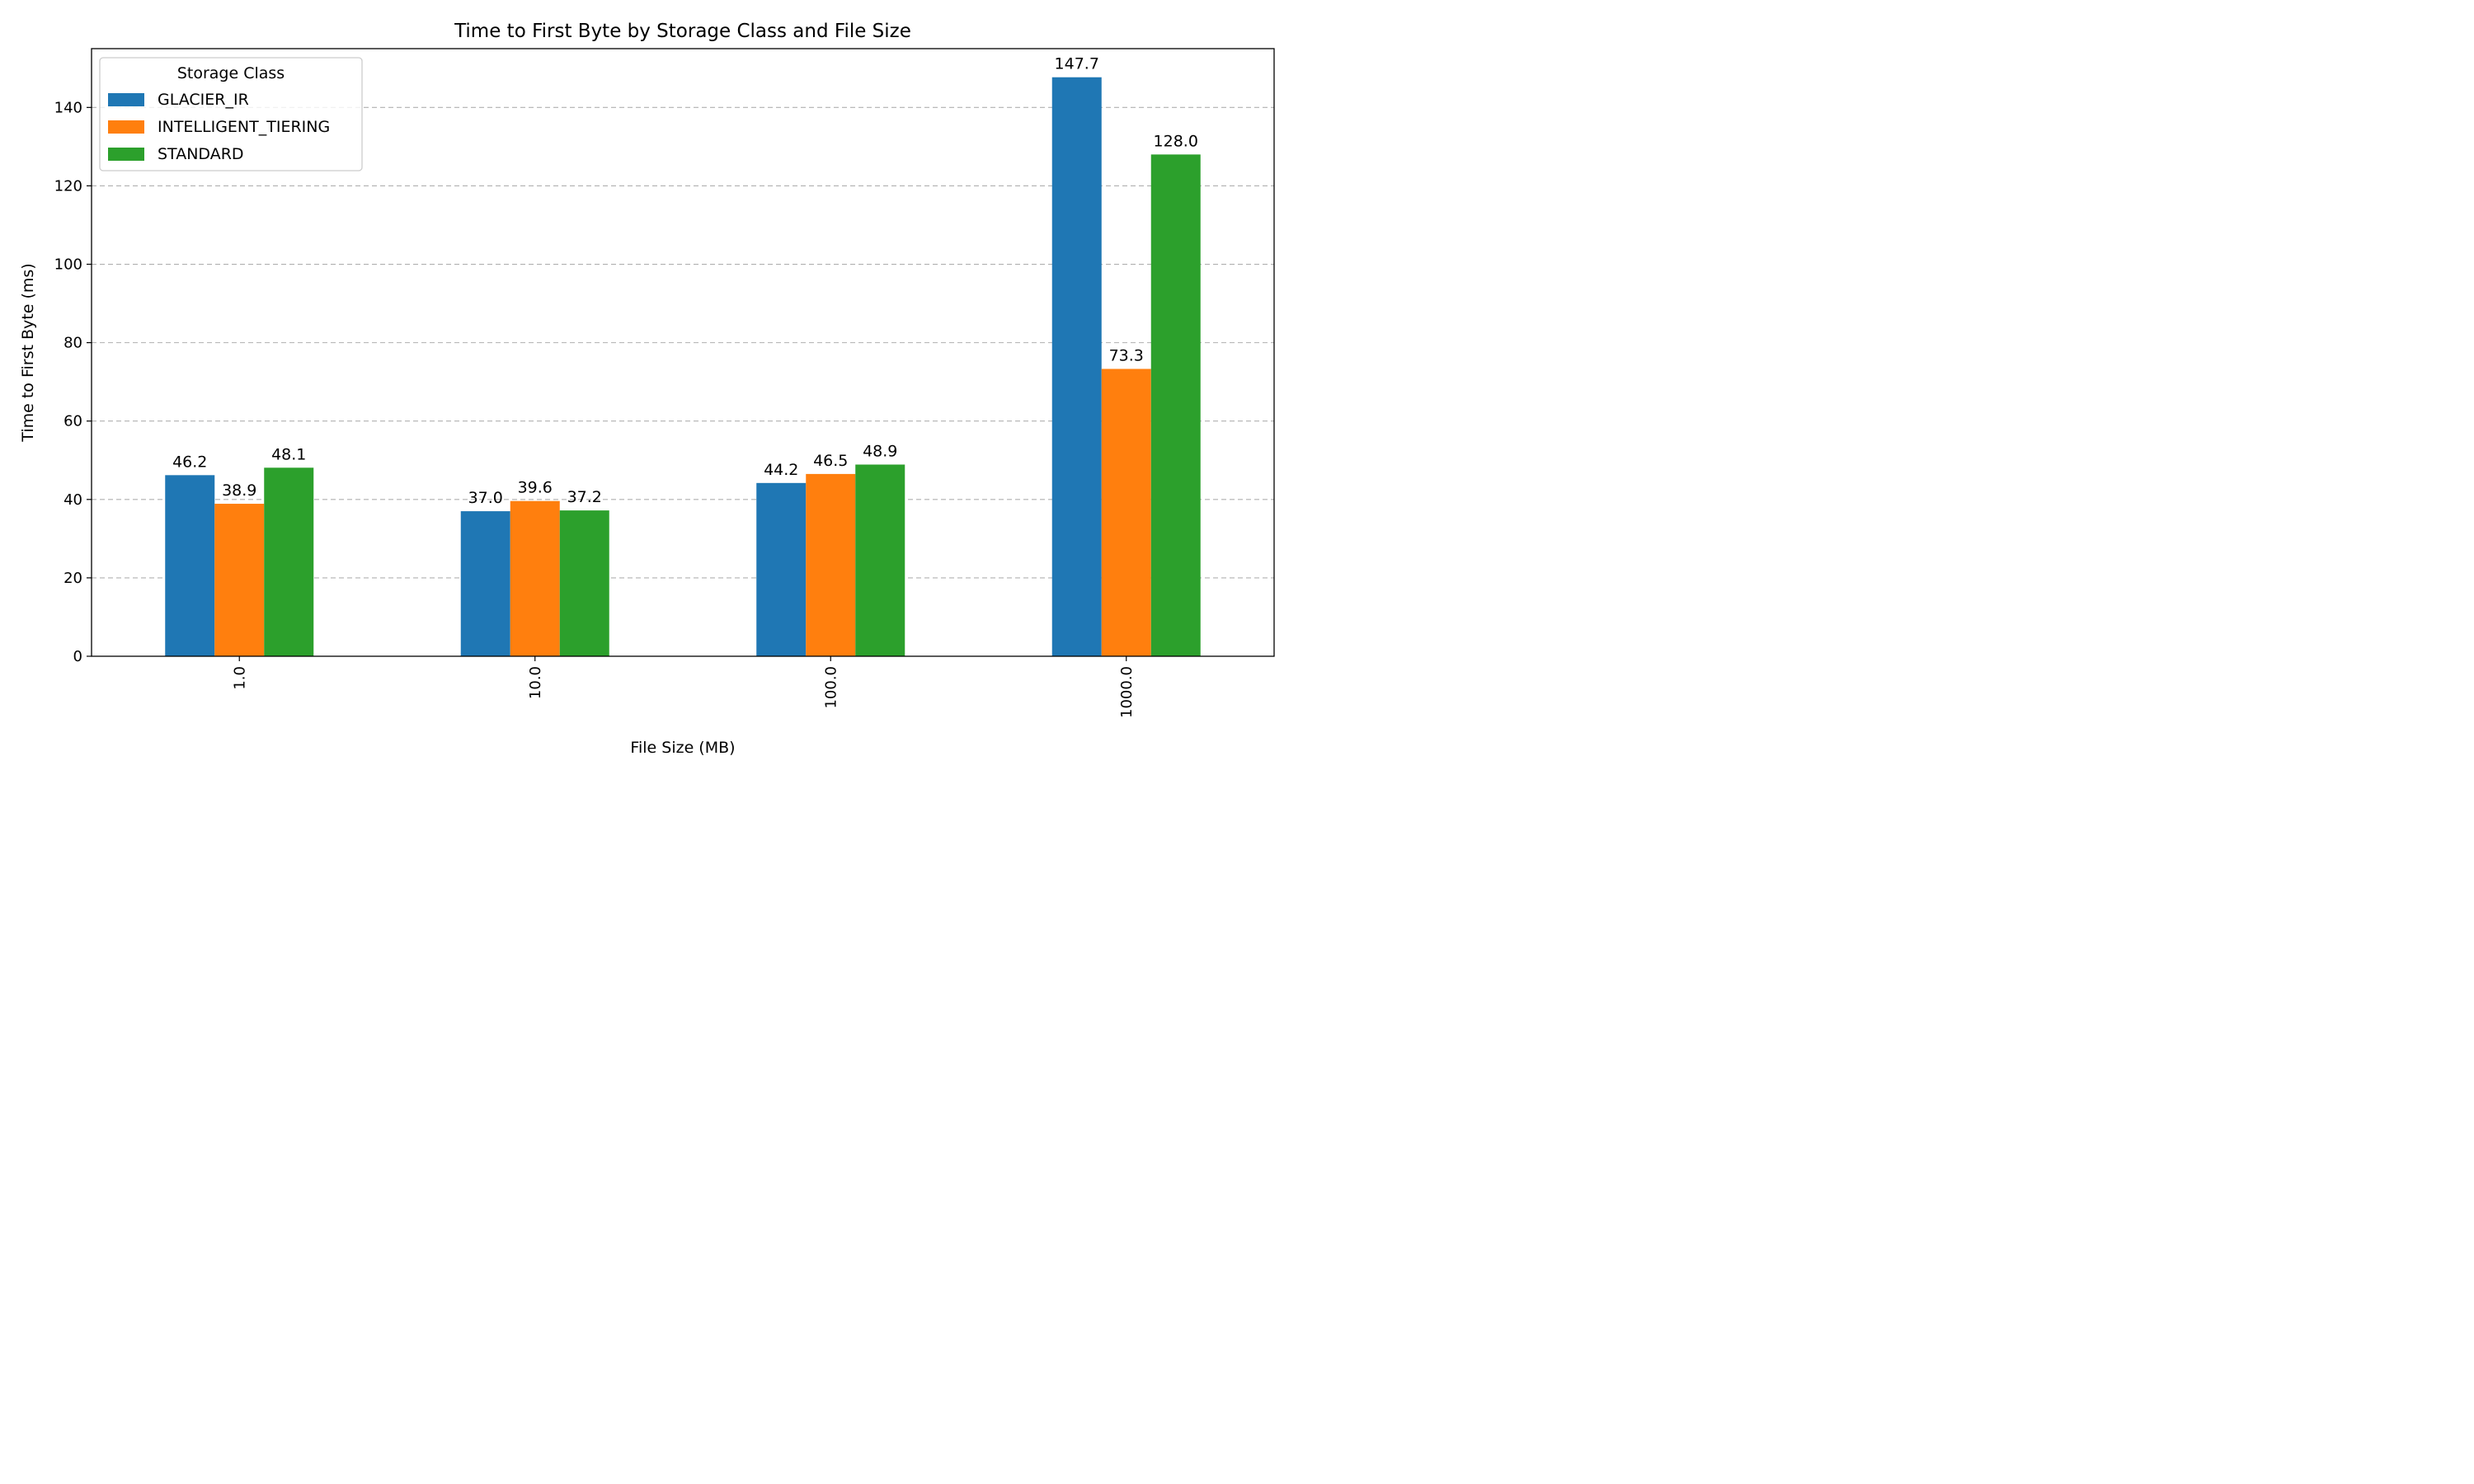 The image size is (2474, 1484). What do you see at coordinates (231, 73) in the screenshot?
I see `legend-title: Storage Class` at bounding box center [231, 73].